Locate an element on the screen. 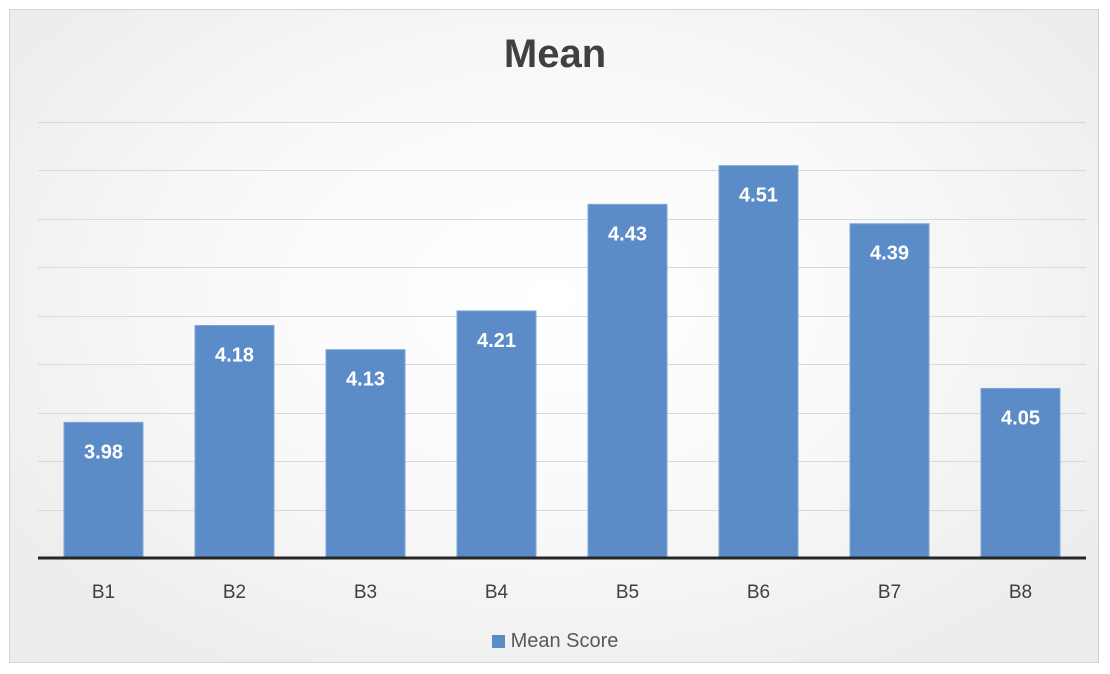 The image size is (1110, 674). legend-label: Mean Score is located at coordinates (564, 641).